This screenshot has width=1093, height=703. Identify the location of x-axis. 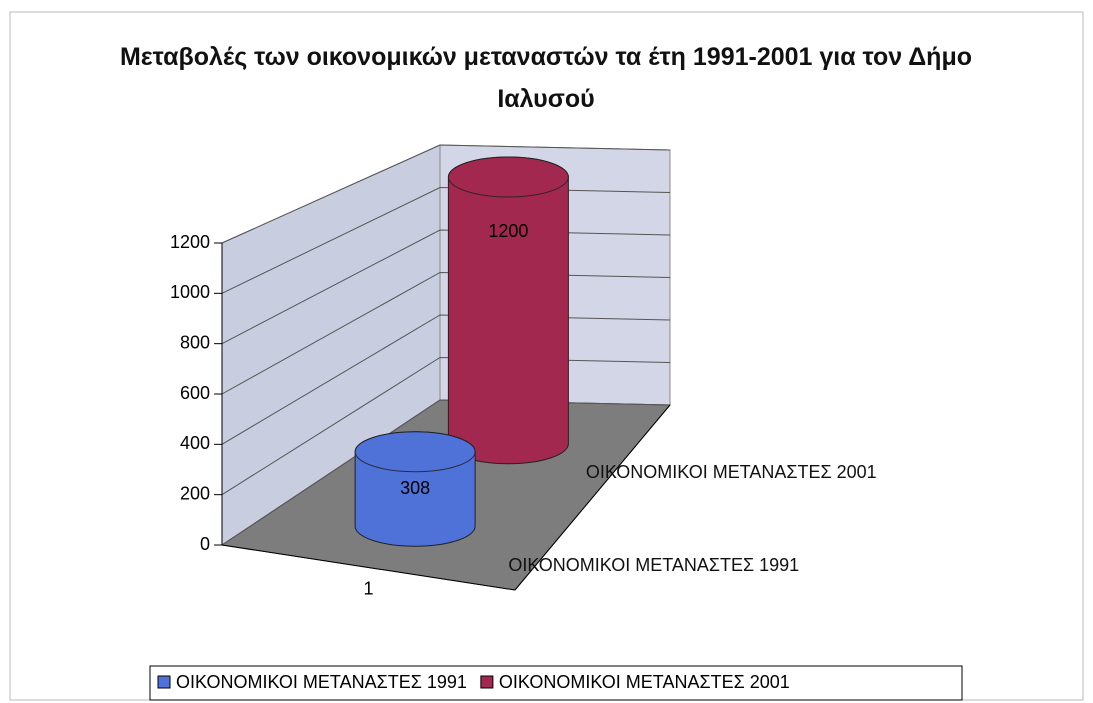
(368, 567).